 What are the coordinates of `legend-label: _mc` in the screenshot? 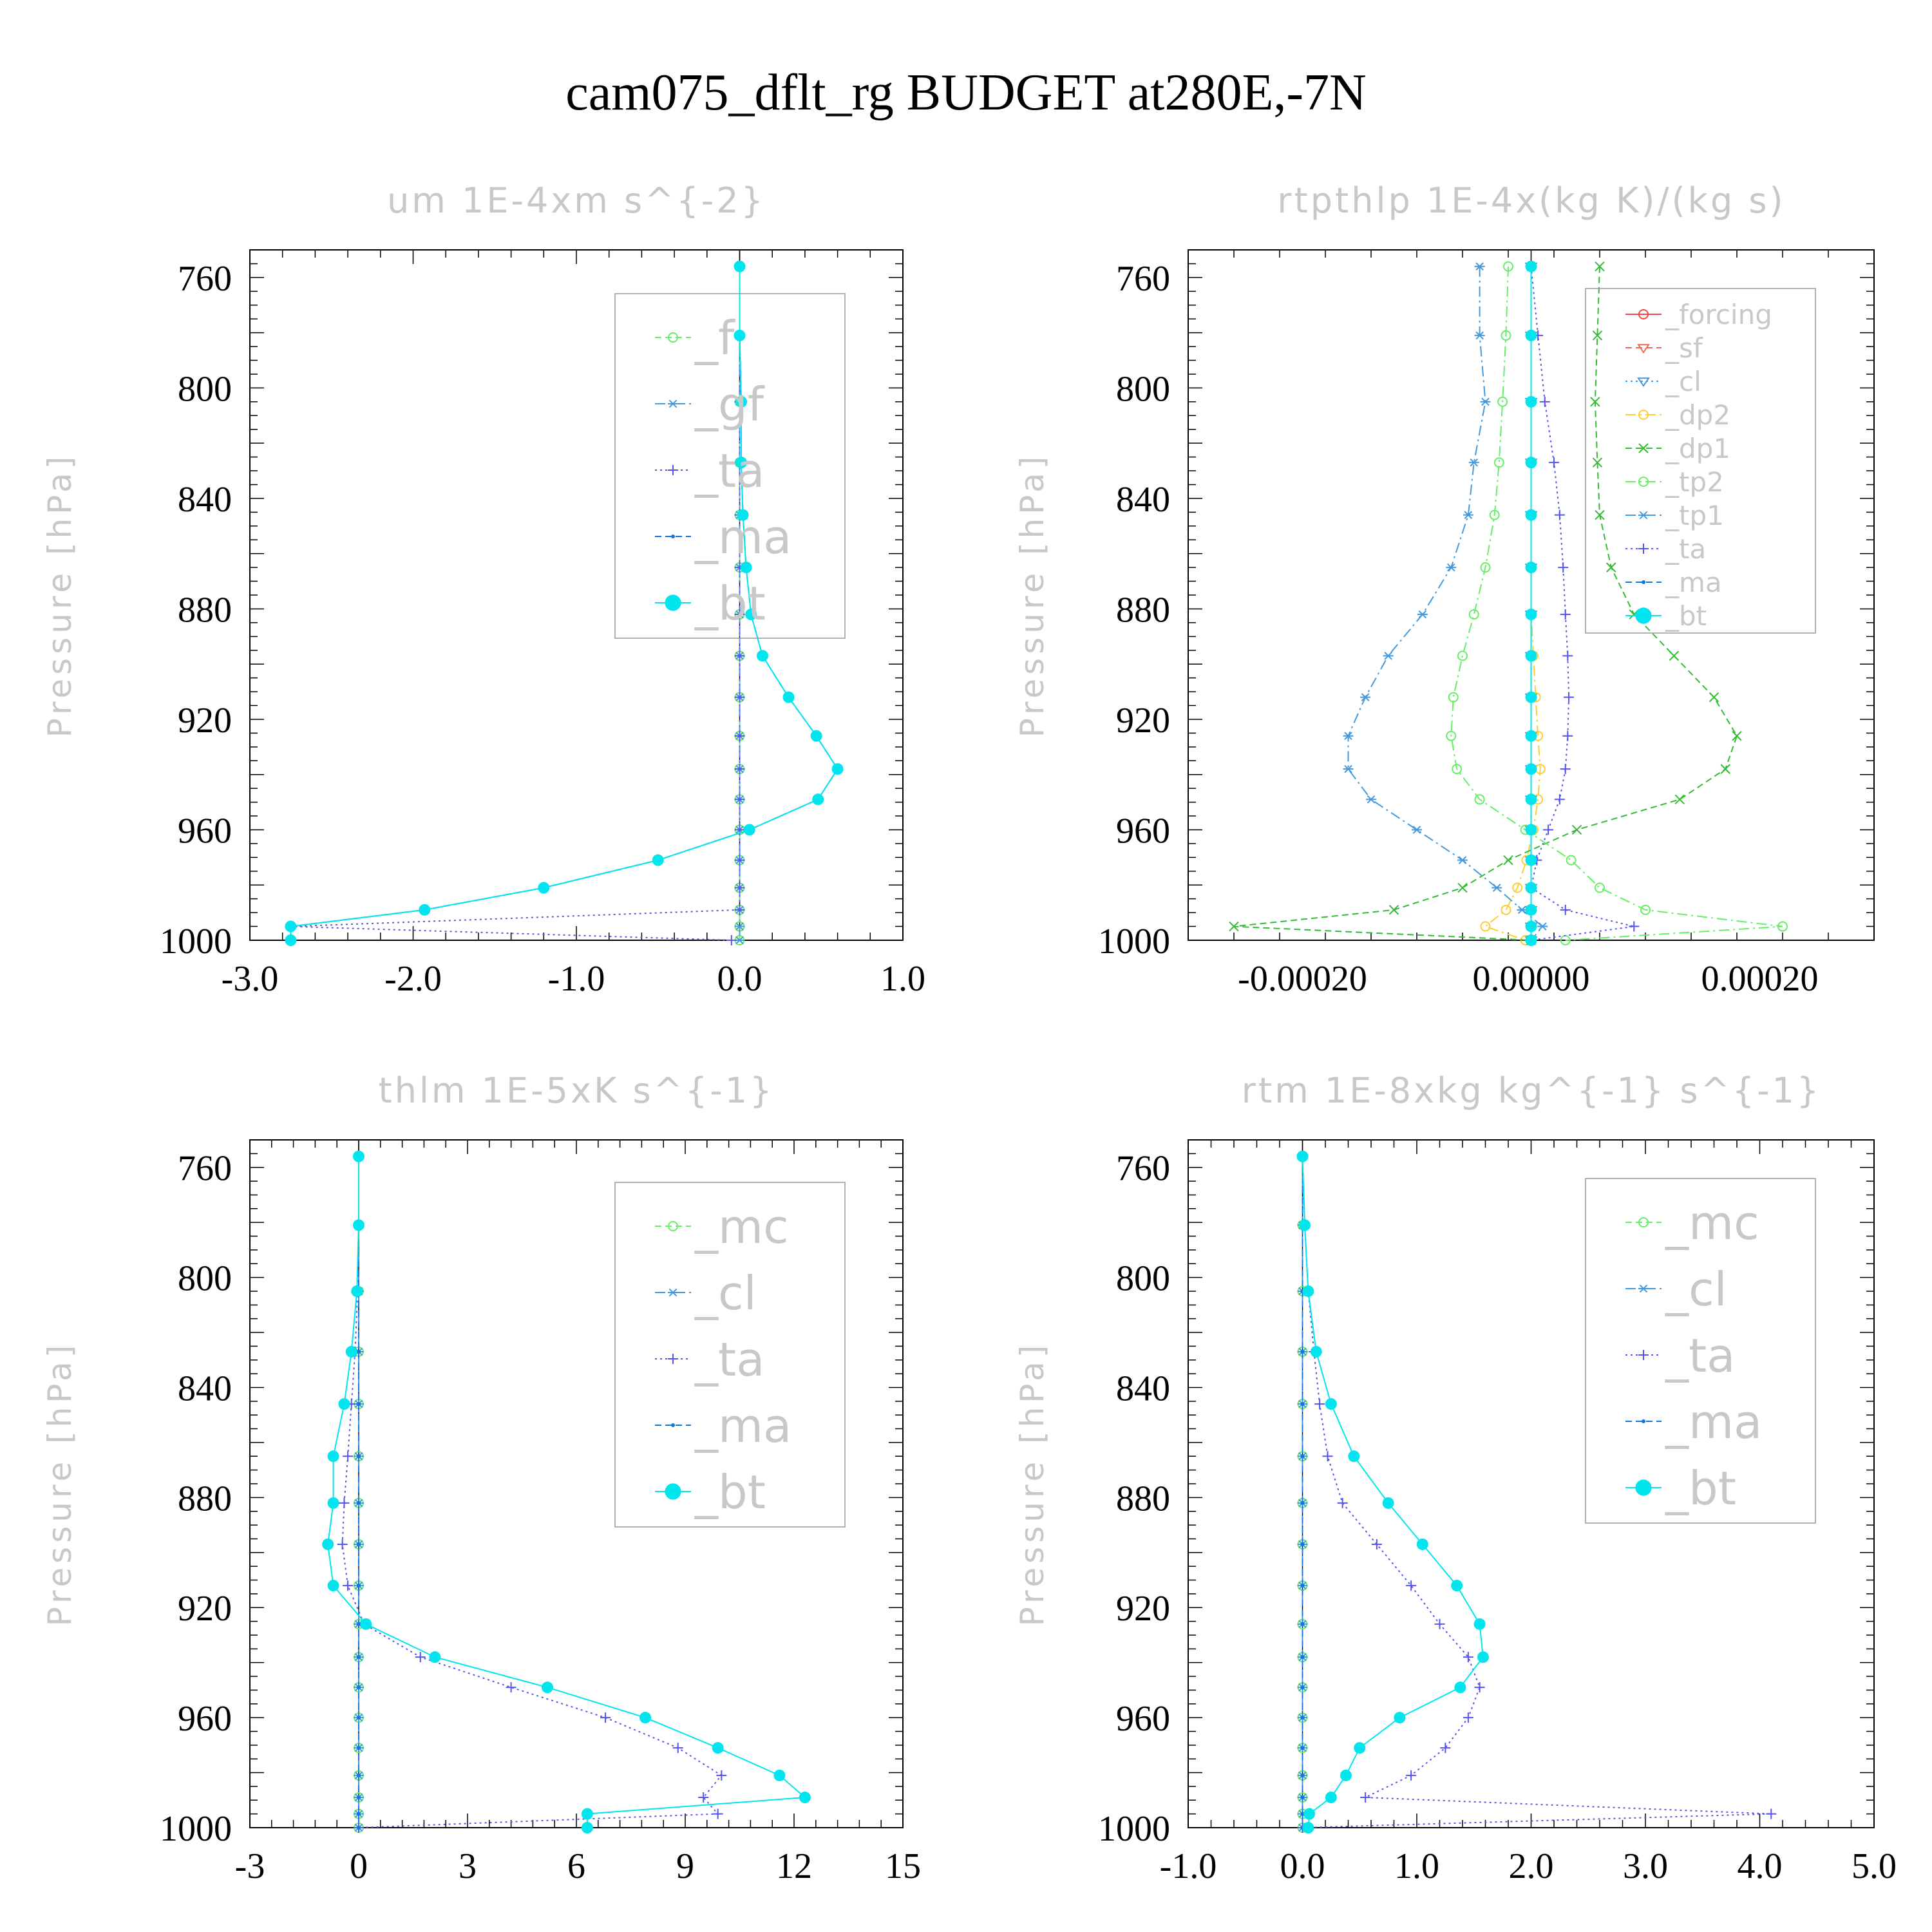 It's located at (742, 1227).